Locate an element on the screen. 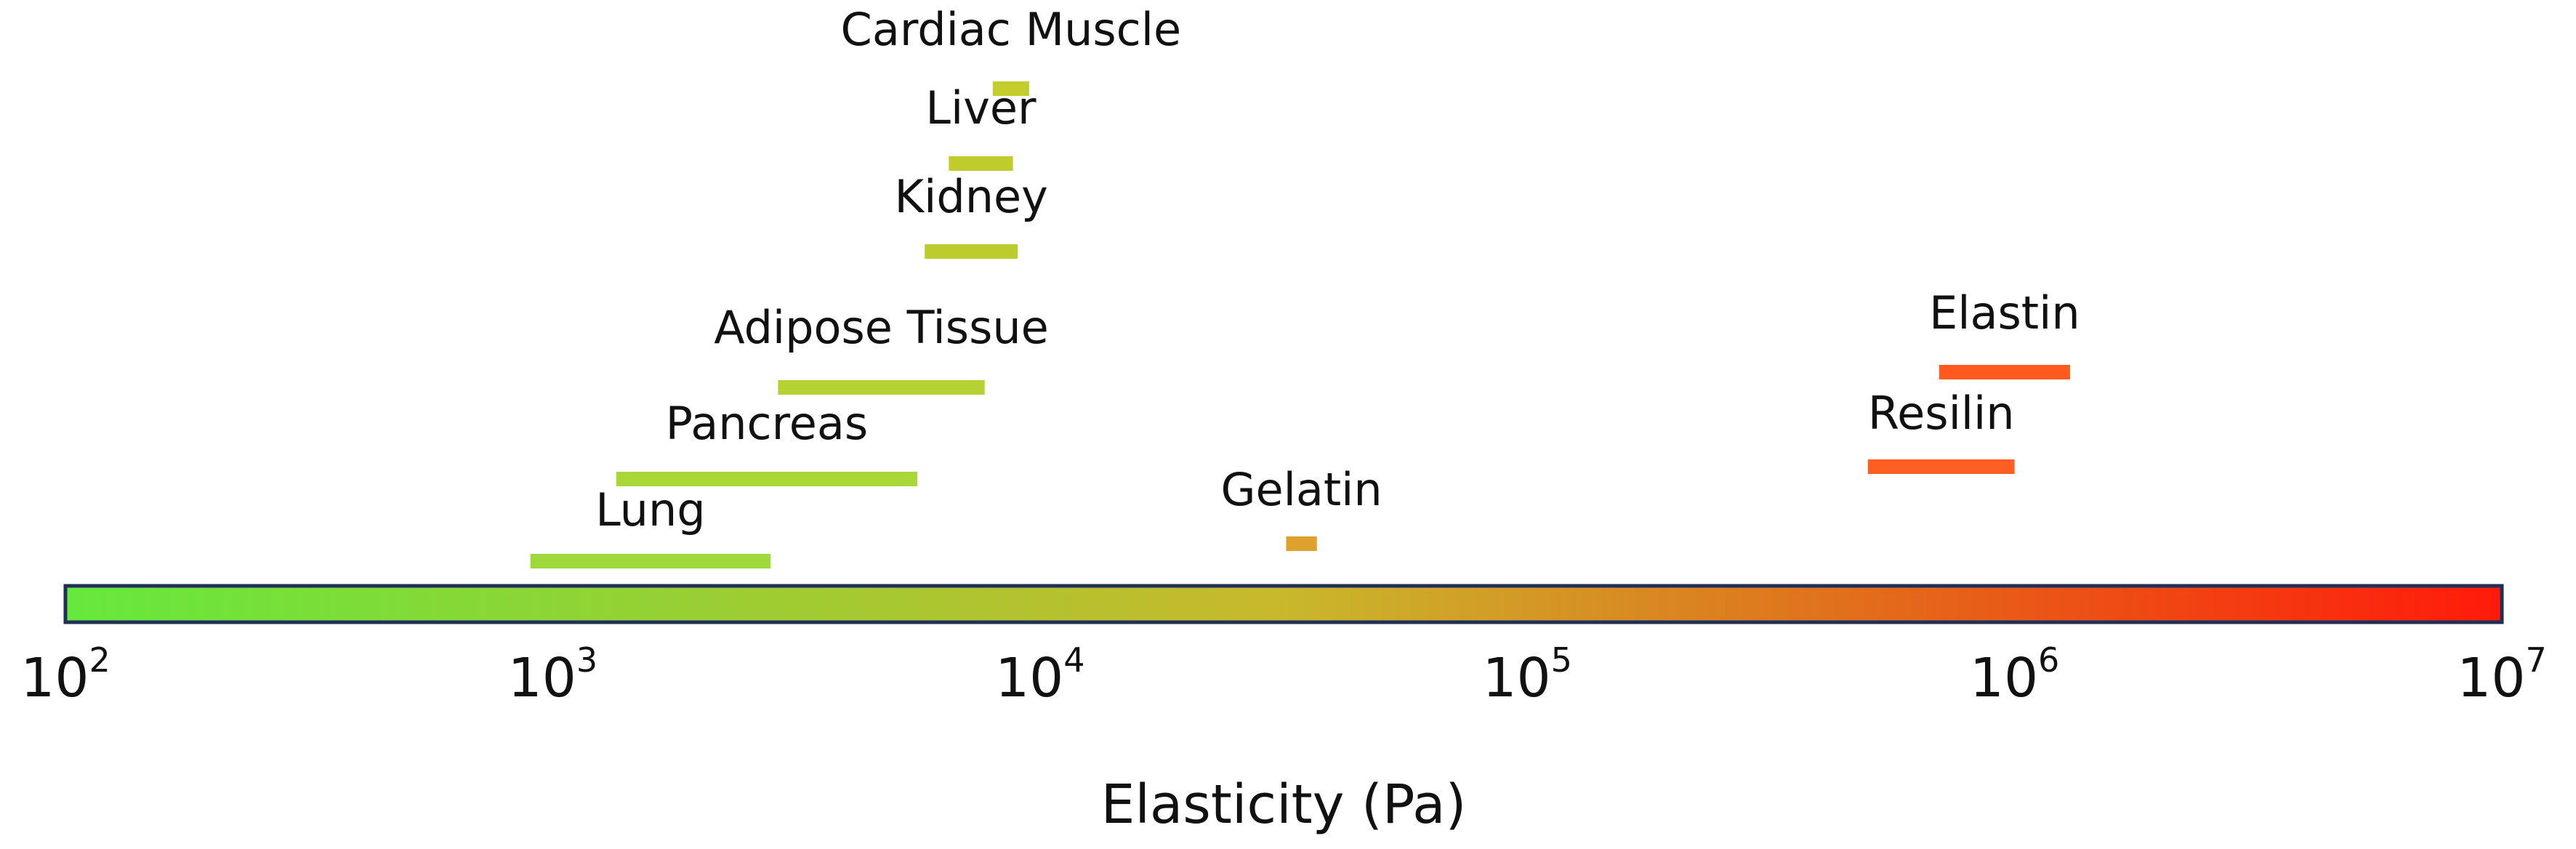 Image resolution: width=2576 pixels, height=849 pixels. x-tick-exponent-4: 6 is located at coordinates (2048, 660).